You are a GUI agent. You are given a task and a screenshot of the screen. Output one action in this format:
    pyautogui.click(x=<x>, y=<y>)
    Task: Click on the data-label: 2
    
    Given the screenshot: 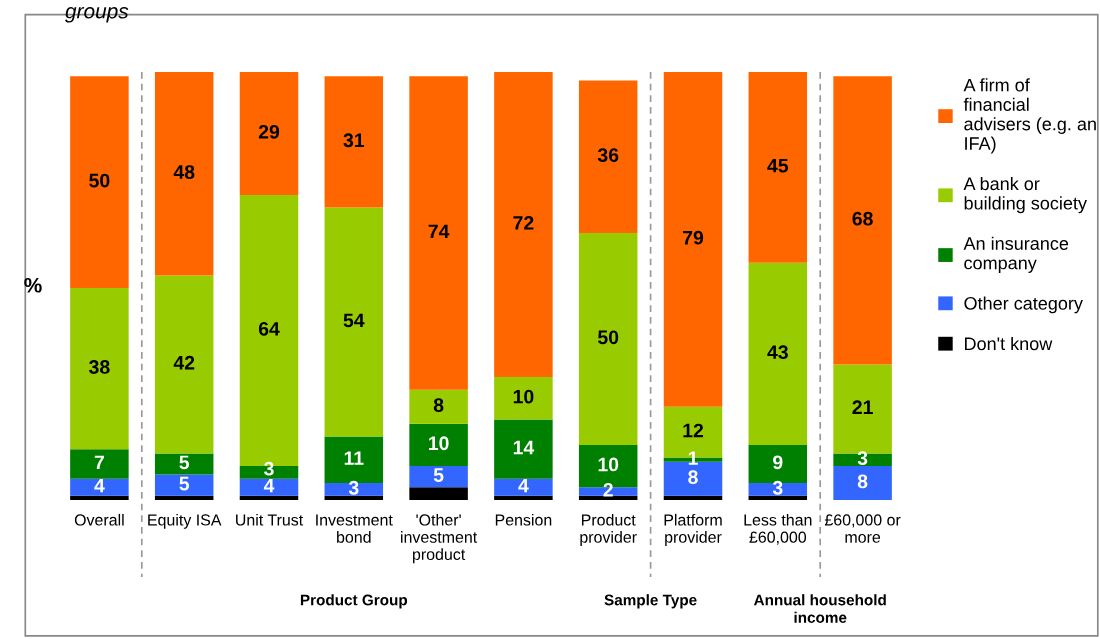 What is the action you would take?
    pyautogui.click(x=608, y=489)
    